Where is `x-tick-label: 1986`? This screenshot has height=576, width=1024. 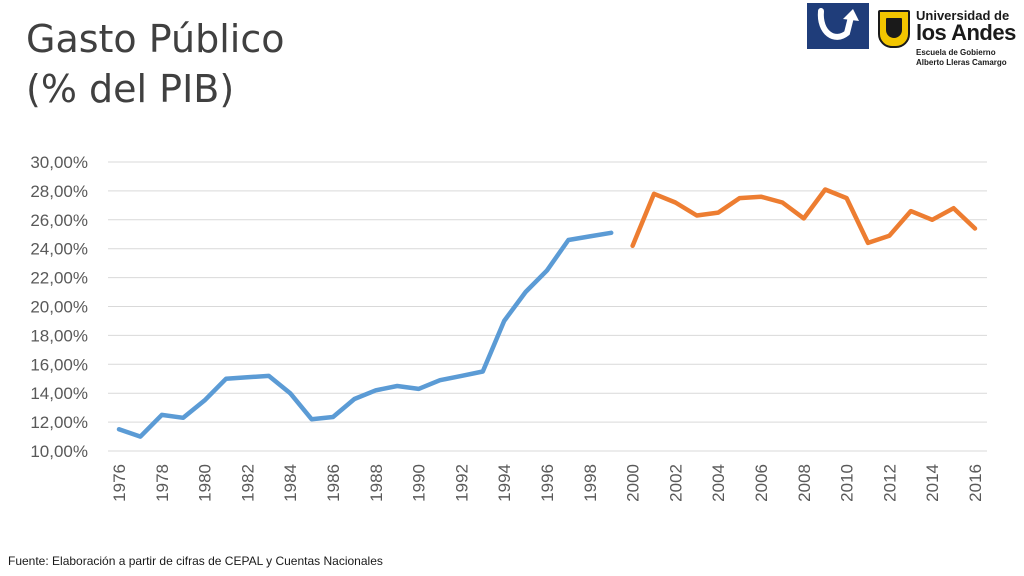
x-tick-label: 1986 is located at coordinates (333, 483).